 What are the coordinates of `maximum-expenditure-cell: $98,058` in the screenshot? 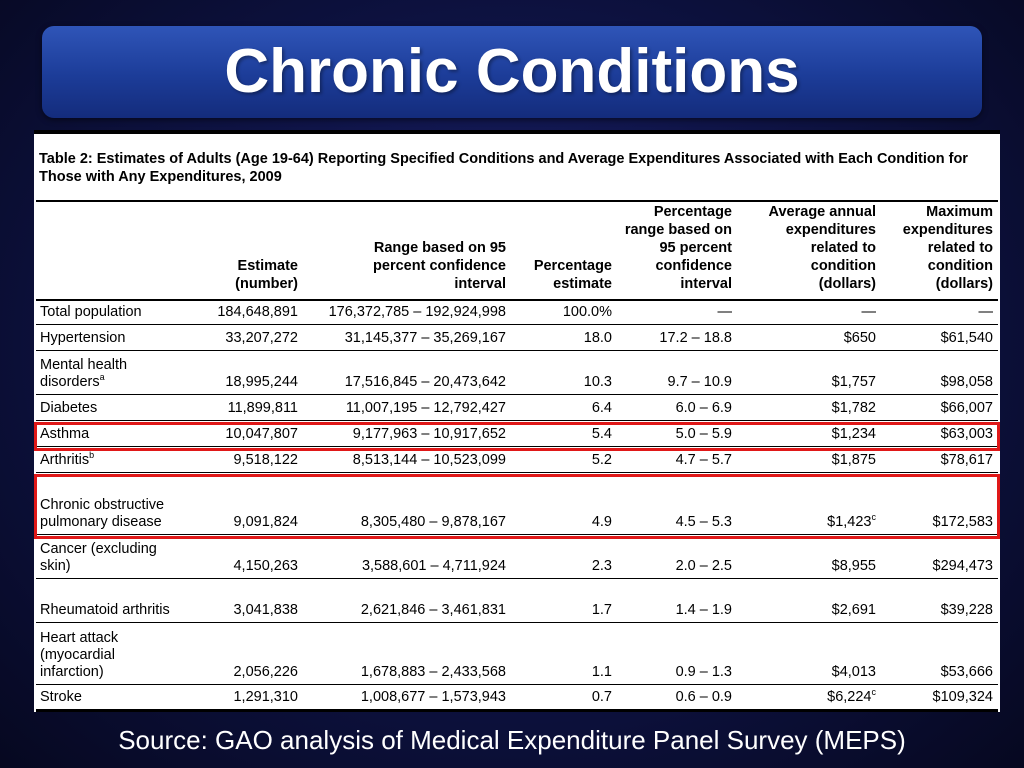 It's located at (939, 372).